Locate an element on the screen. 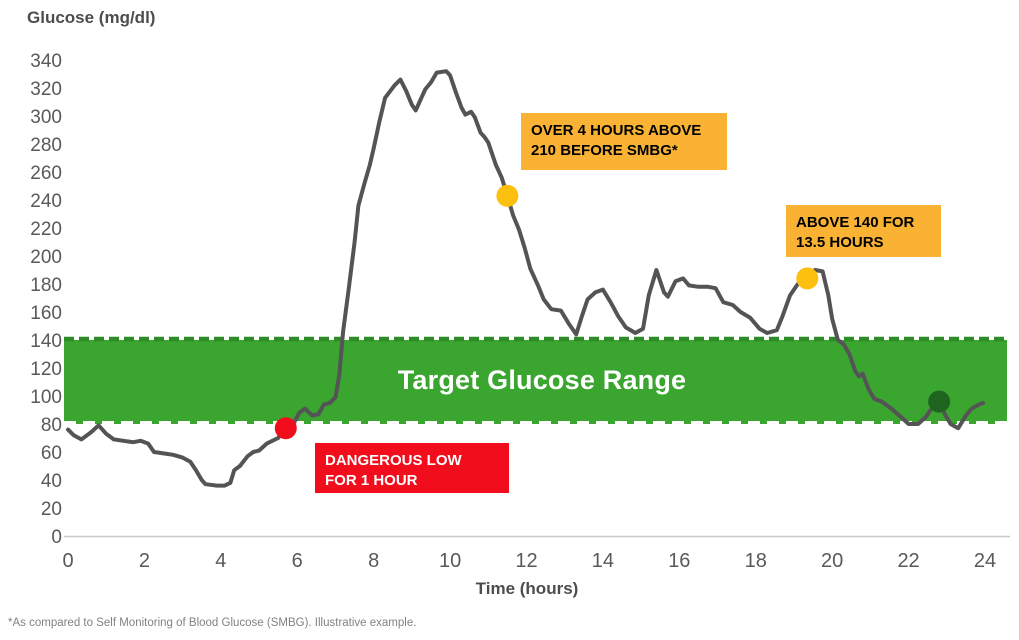  above-140-marker is located at coordinates (807, 278).